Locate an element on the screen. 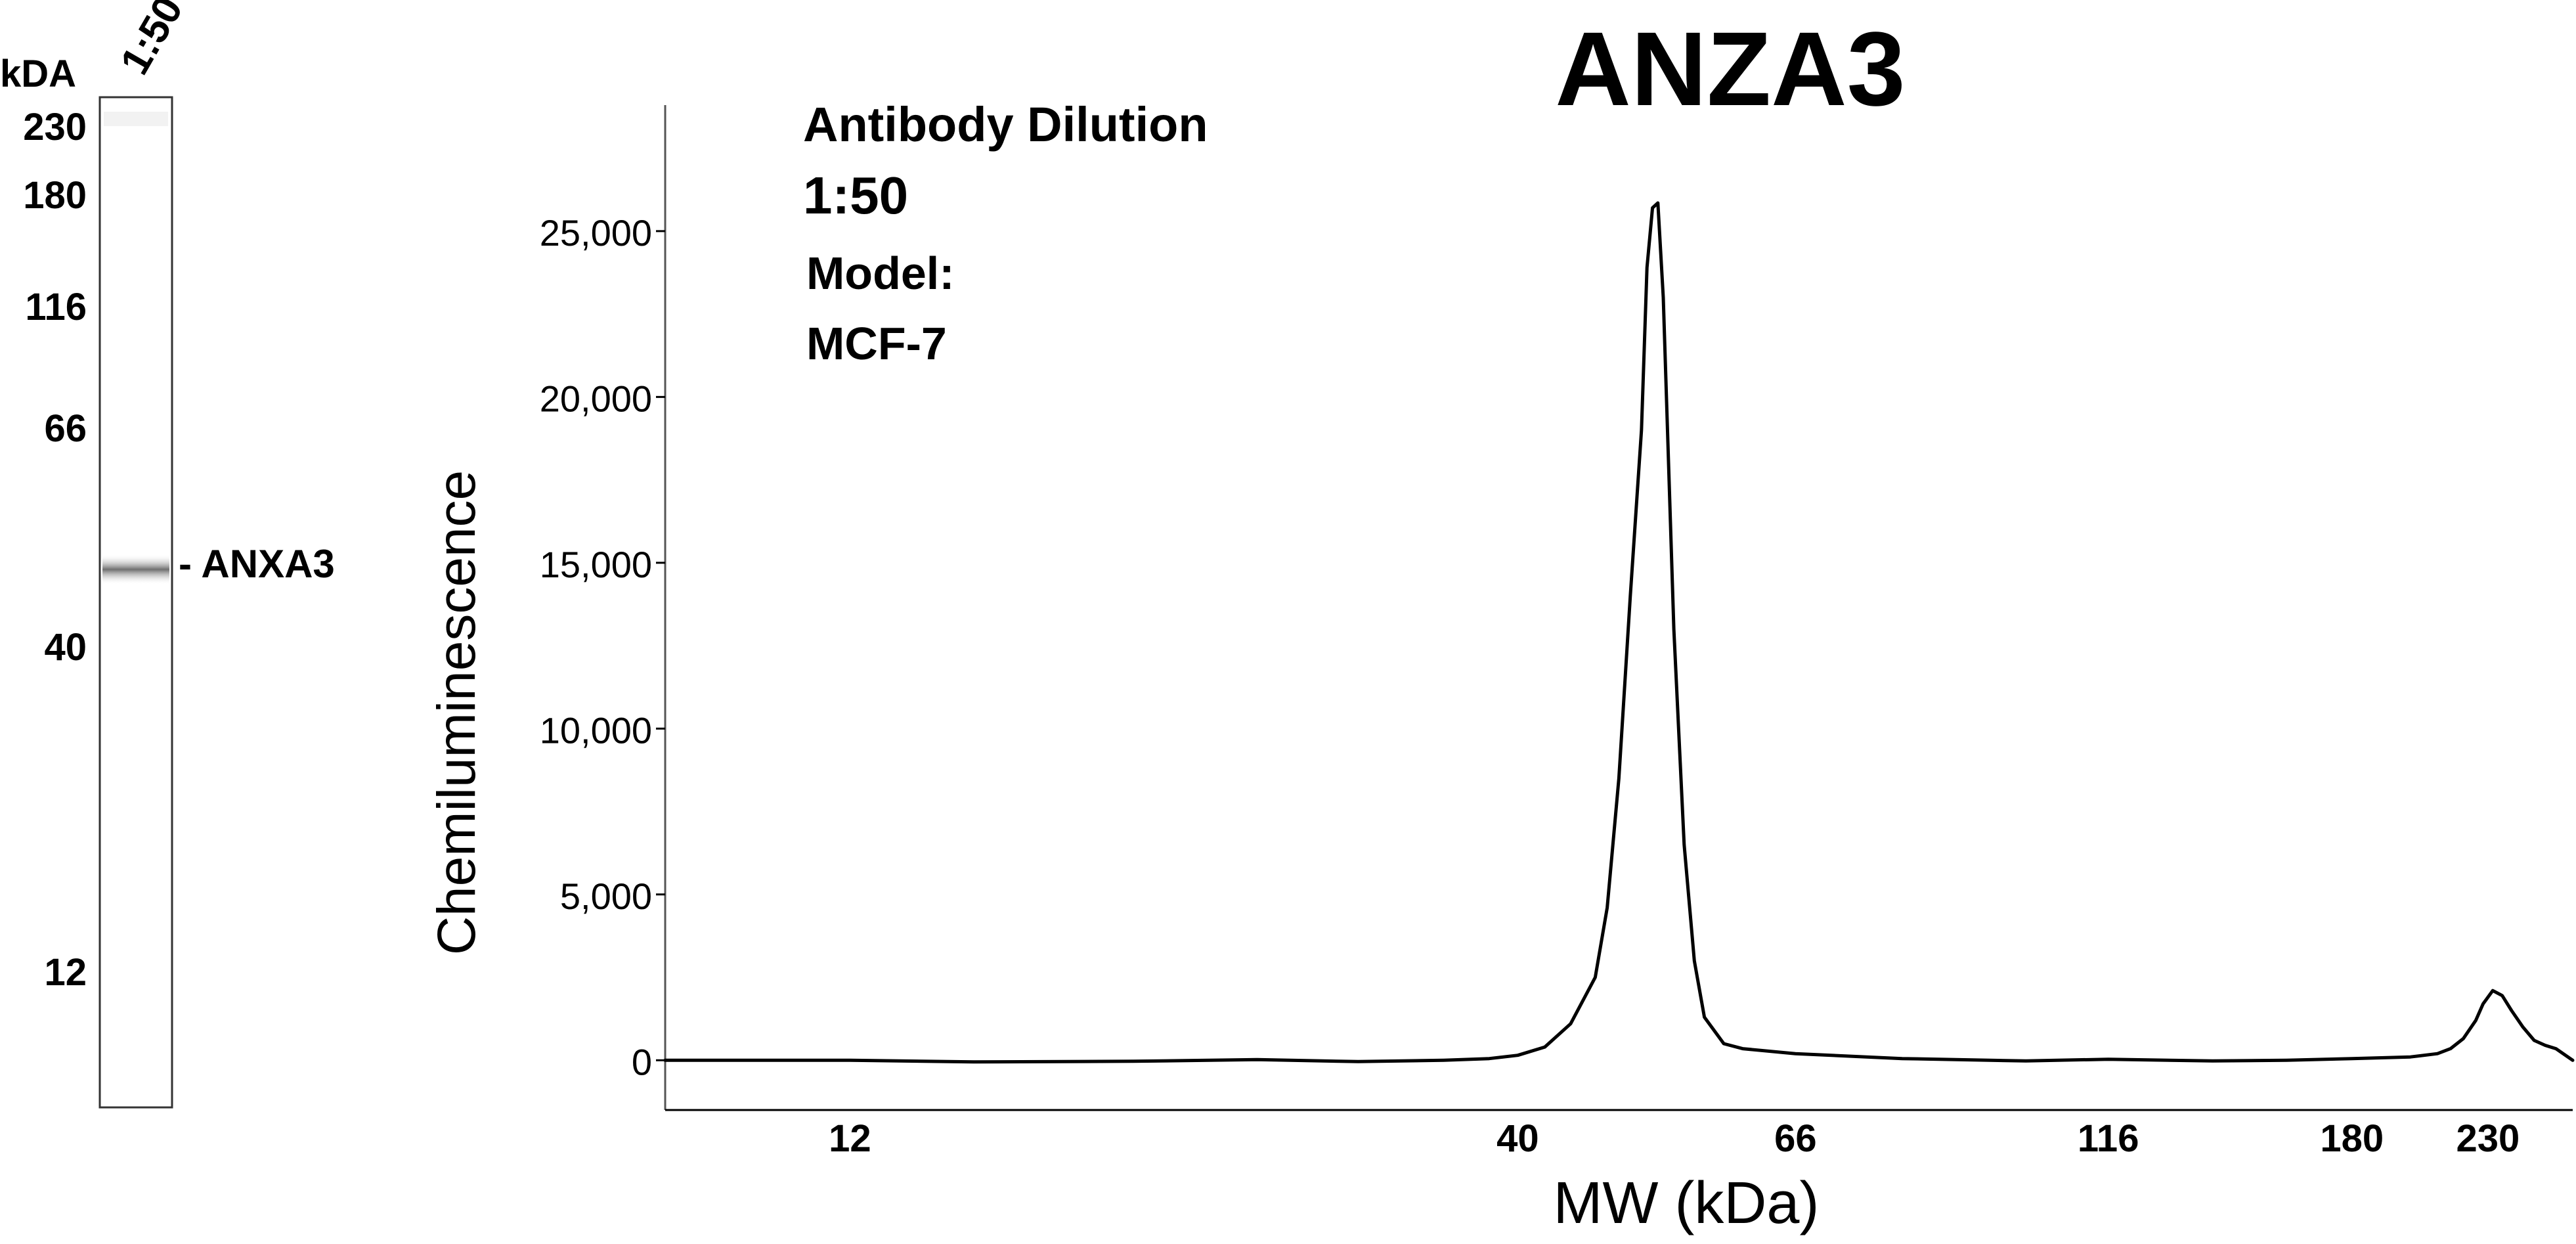 The image size is (2576, 1244). y-axis-label: Chemiluminescence is located at coordinates (457, 712).